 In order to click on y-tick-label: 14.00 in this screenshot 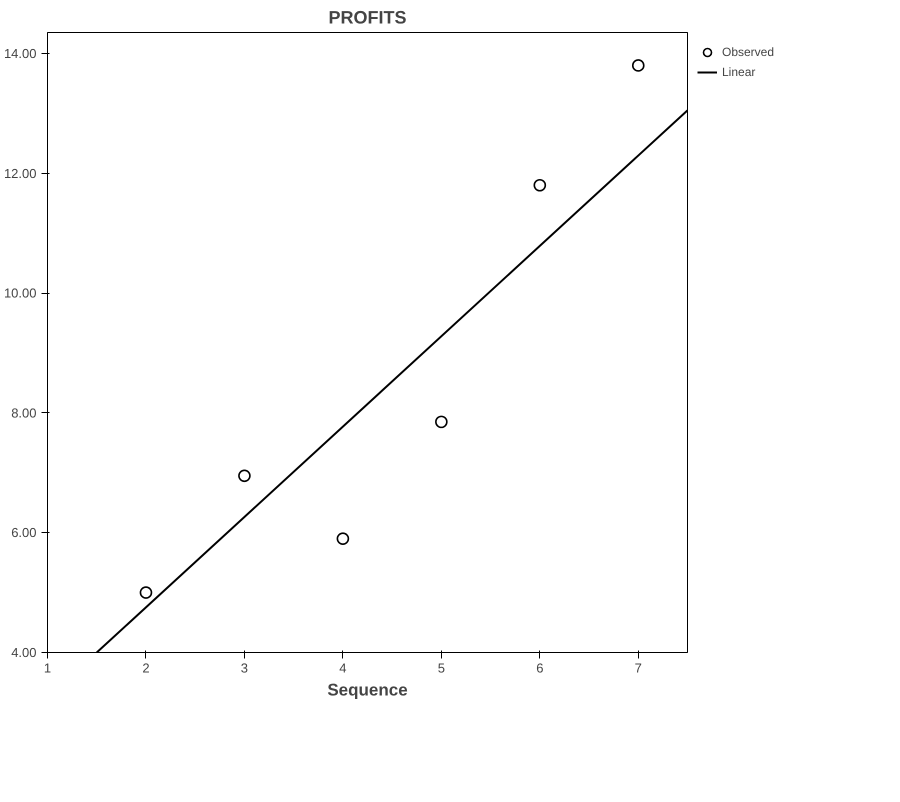, I will do `click(20, 53)`.